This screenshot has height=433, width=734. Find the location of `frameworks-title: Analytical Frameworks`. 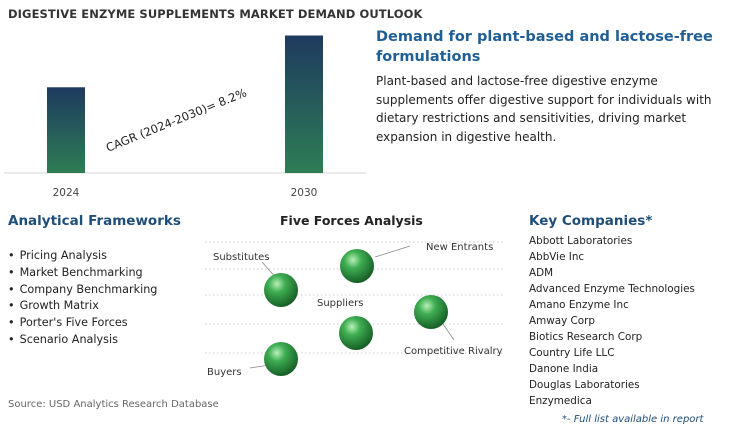

frameworks-title: Analytical Frameworks is located at coordinates (94, 221).